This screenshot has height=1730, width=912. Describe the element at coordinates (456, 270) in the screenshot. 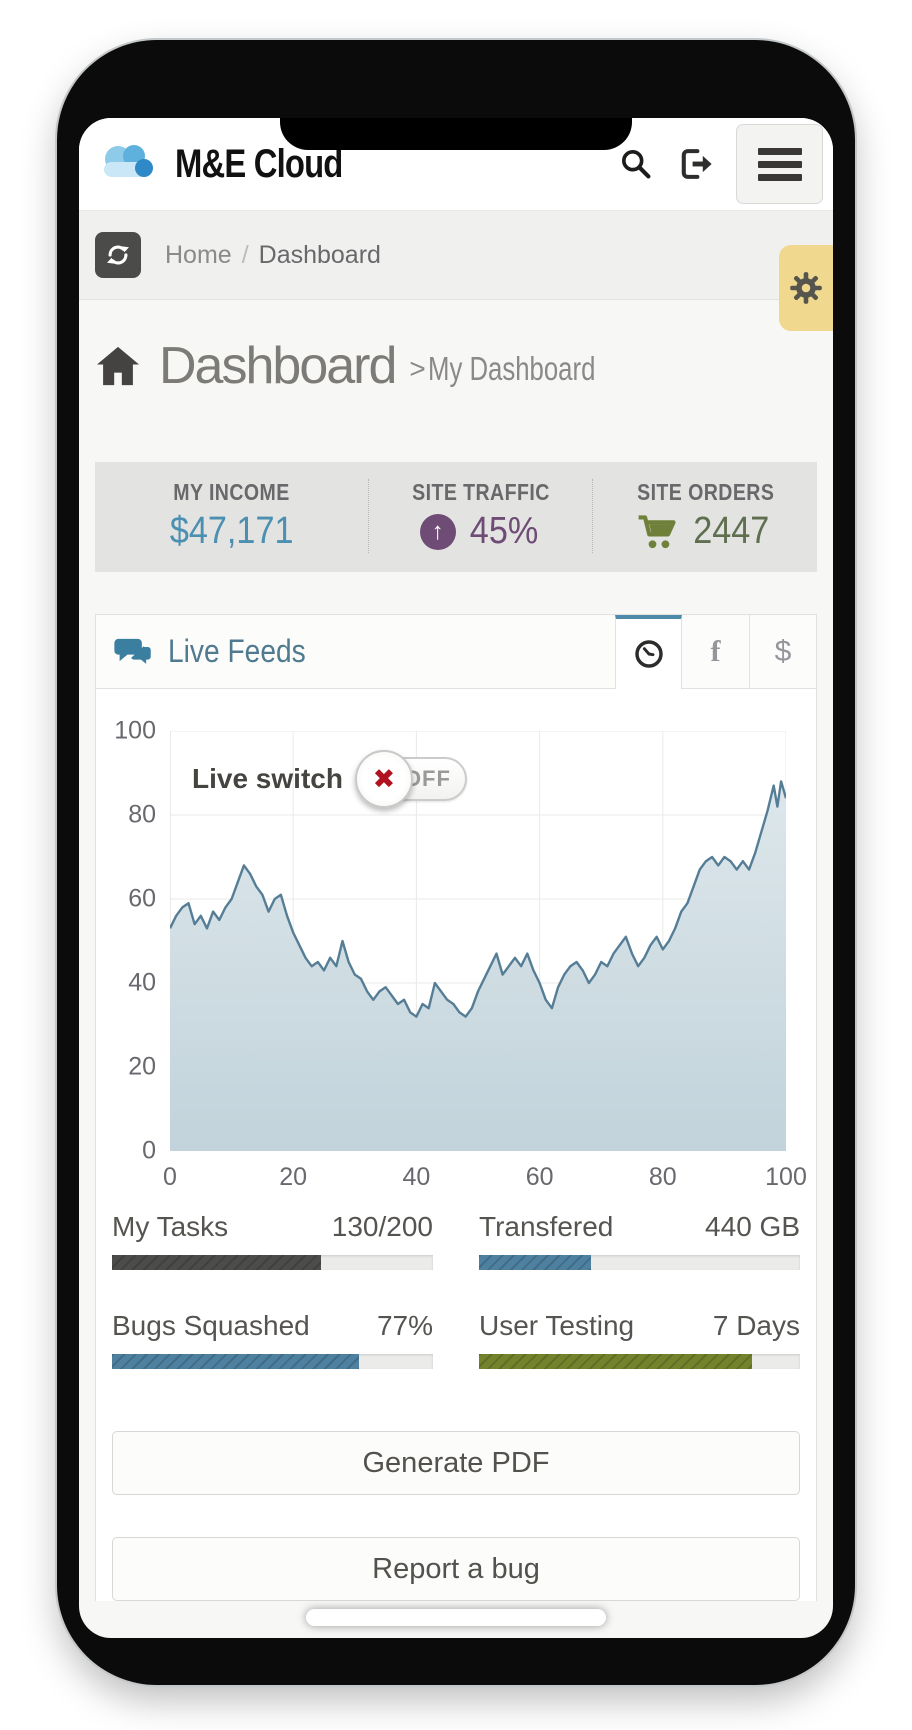

I see `breadcrumb-bar: Home / Dashboard` at that location.